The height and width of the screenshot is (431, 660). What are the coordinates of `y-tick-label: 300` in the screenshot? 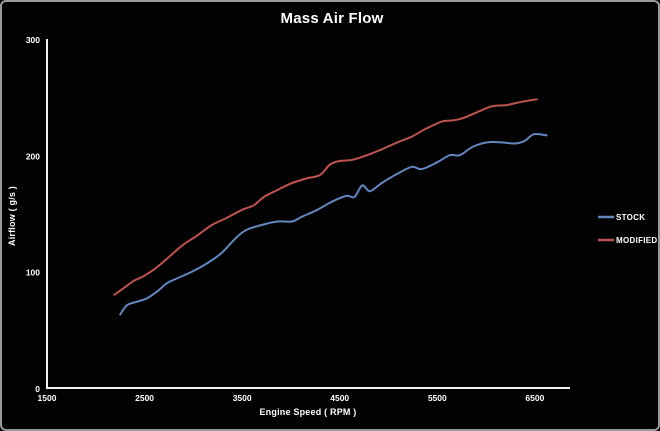 It's located at (33, 40).